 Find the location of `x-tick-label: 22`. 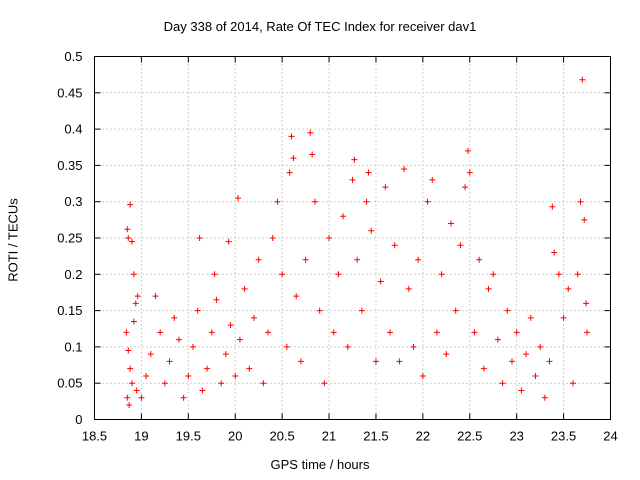

x-tick-label: 22 is located at coordinates (423, 436).